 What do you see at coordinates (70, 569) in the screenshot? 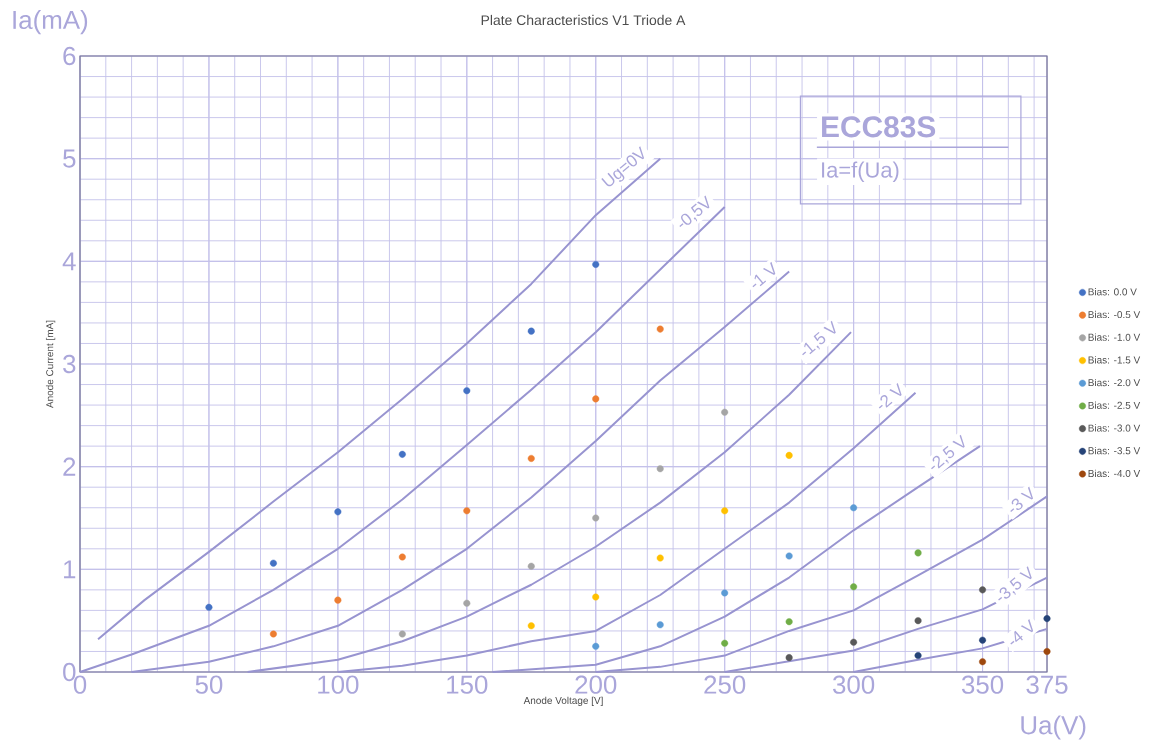
I see `y-tick-label: 1` at bounding box center [70, 569].